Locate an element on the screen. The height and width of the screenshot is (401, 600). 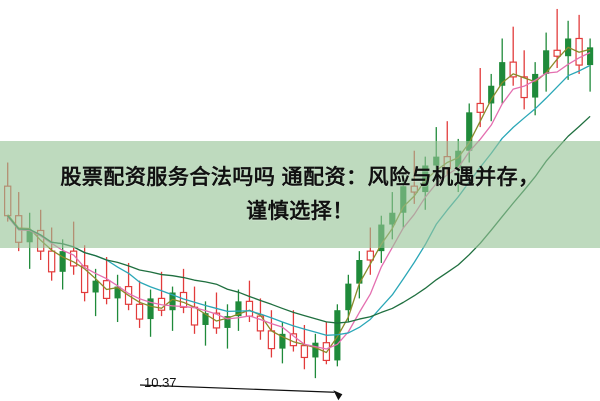
overlay-headline: 股票配资服务合法吗吗 通配资：风险与机遇并存， 谨慎选择！ is located at coordinates (300, 194).